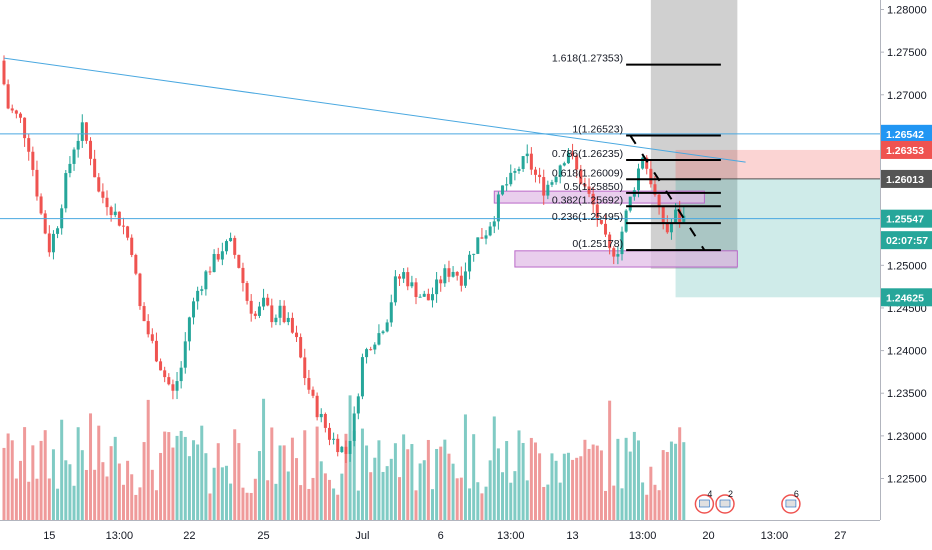 The height and width of the screenshot is (550, 932). I want to click on demand-zone, so click(626, 259).